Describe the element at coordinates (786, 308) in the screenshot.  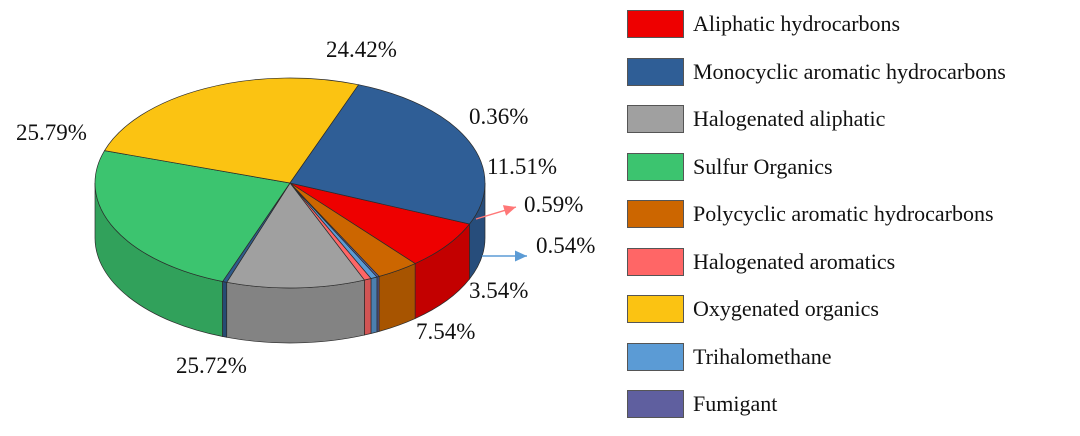
I see `legend-label: Oxygenated organics` at that location.